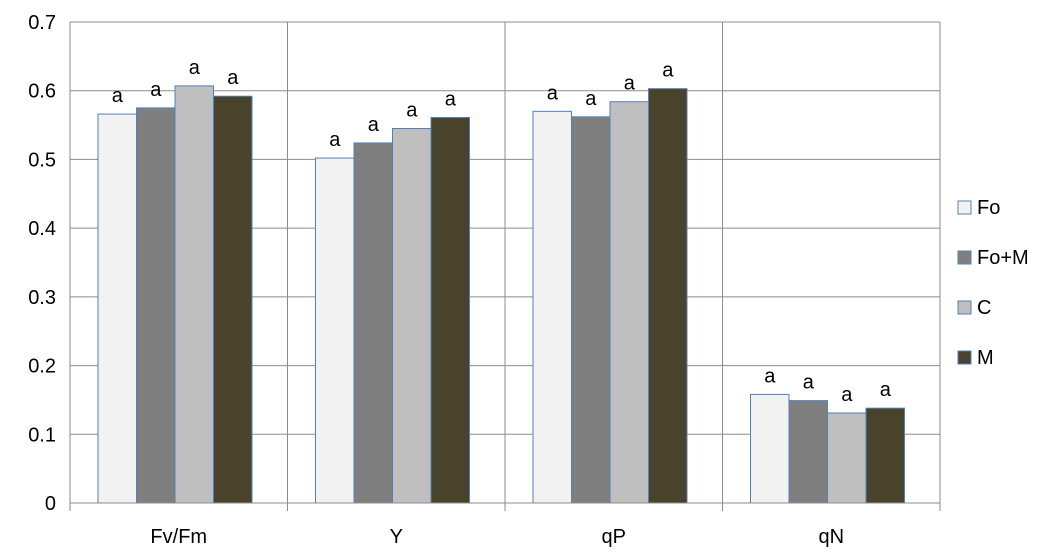  What do you see at coordinates (984, 308) in the screenshot?
I see `legend-label: C` at bounding box center [984, 308].